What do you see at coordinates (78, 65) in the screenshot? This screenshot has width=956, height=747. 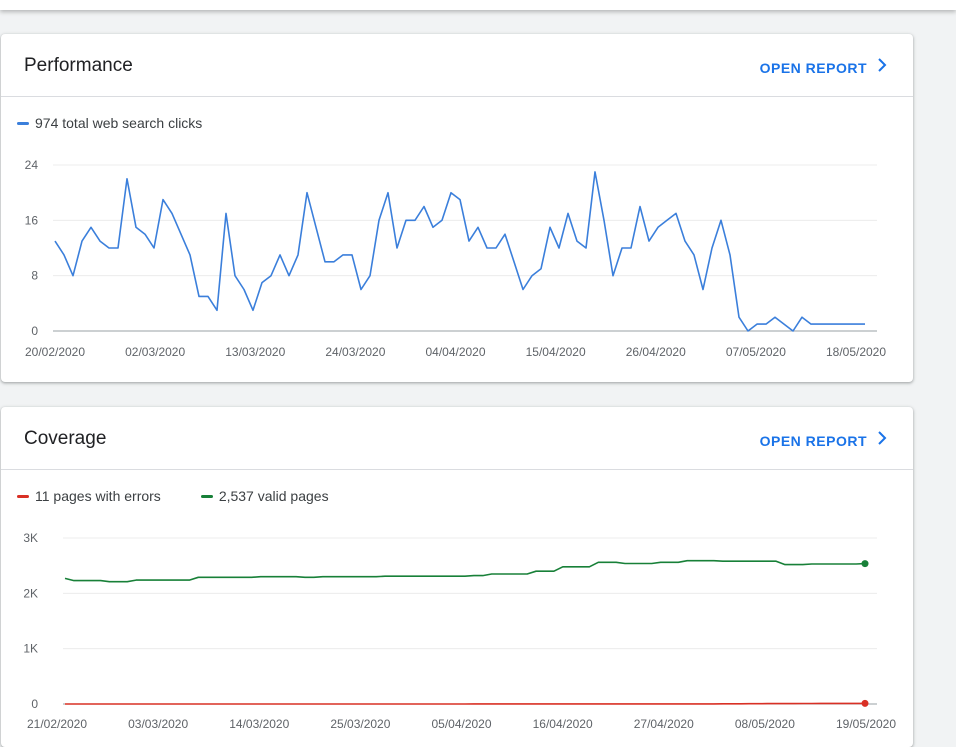 I see `performance-title: Performance` at bounding box center [78, 65].